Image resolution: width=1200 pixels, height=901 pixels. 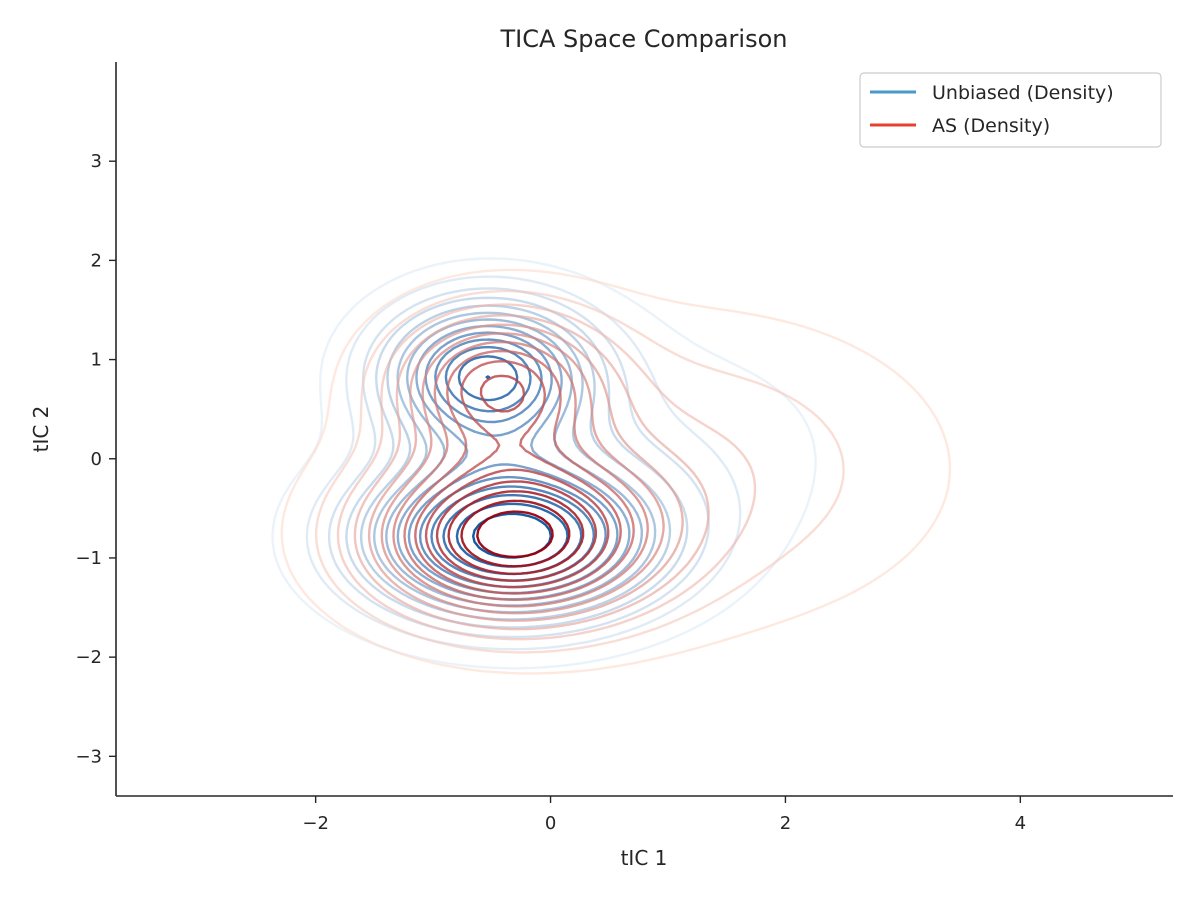 What do you see at coordinates (1023, 93) in the screenshot?
I see `legend-label-unbiased: Unbiased (Density)` at bounding box center [1023, 93].